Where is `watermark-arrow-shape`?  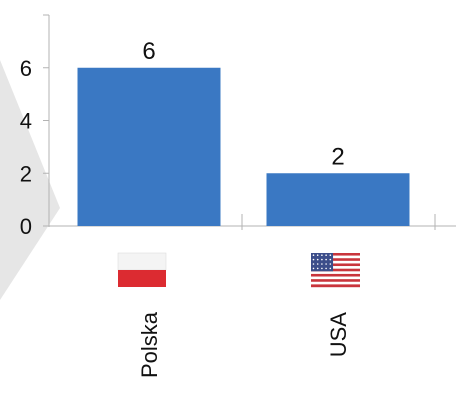
watermark-arrow-shape is located at coordinates (30, 180).